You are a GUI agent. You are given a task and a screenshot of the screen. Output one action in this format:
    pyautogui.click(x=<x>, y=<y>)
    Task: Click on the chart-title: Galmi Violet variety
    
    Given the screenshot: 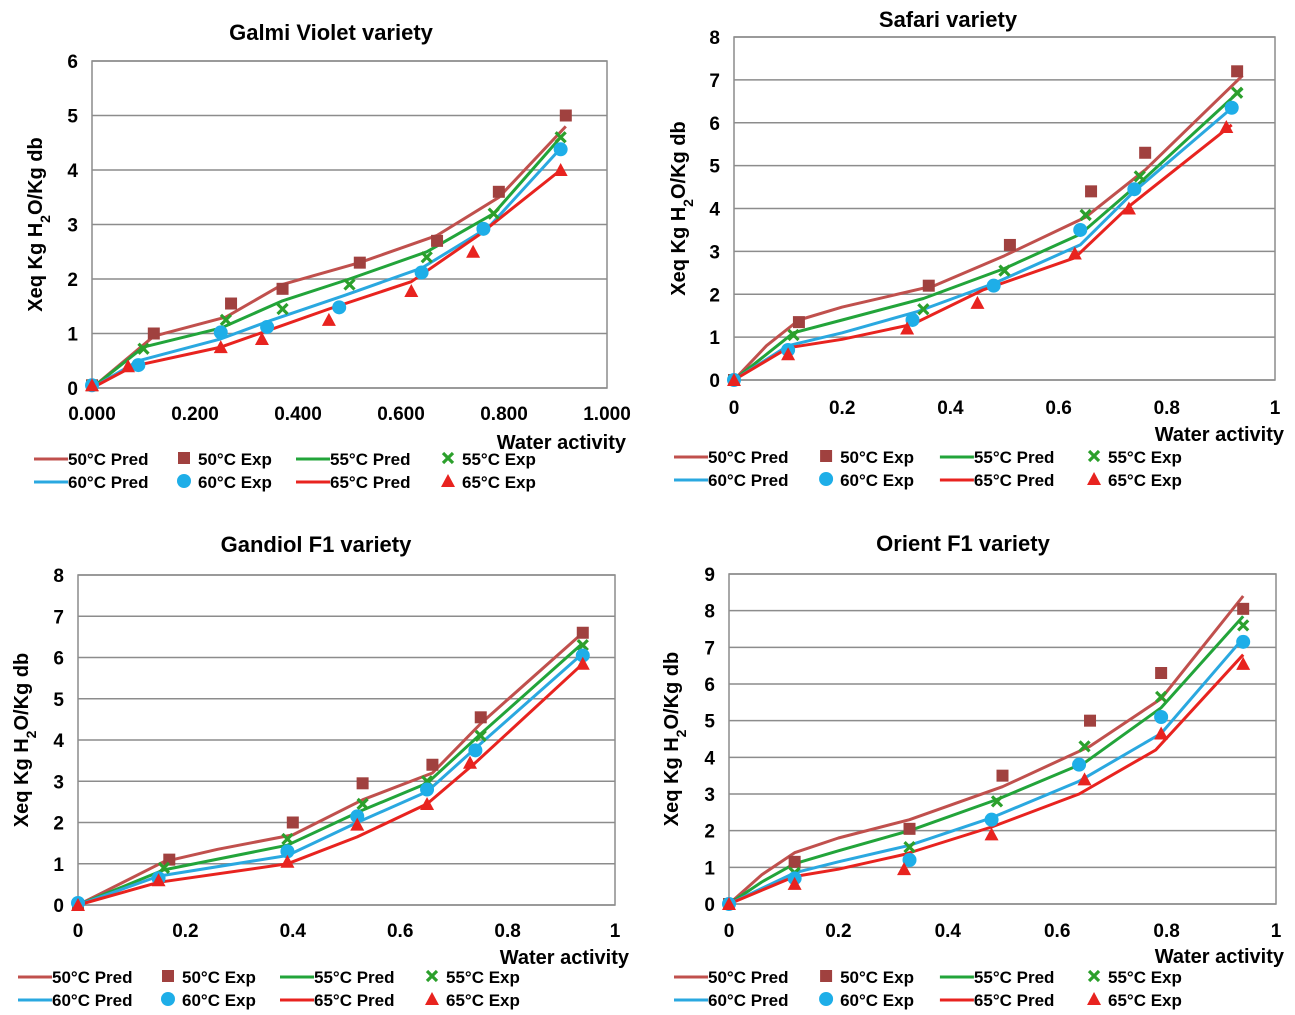 What is the action you would take?
    pyautogui.click(x=331, y=32)
    